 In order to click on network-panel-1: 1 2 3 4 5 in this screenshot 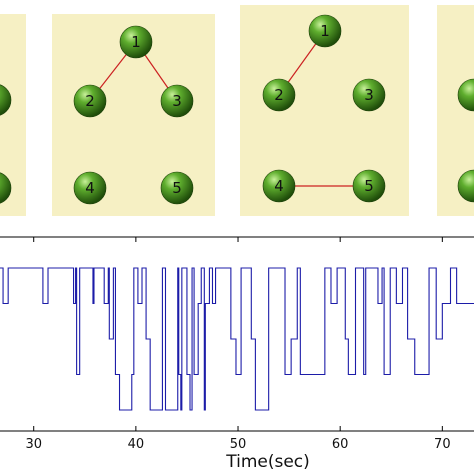, I will do `click(133, 115)`.